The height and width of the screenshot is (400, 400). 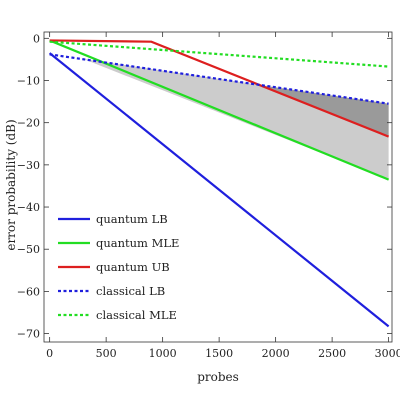 I want to click on x-tick-label: 2000, so click(x=276, y=353).